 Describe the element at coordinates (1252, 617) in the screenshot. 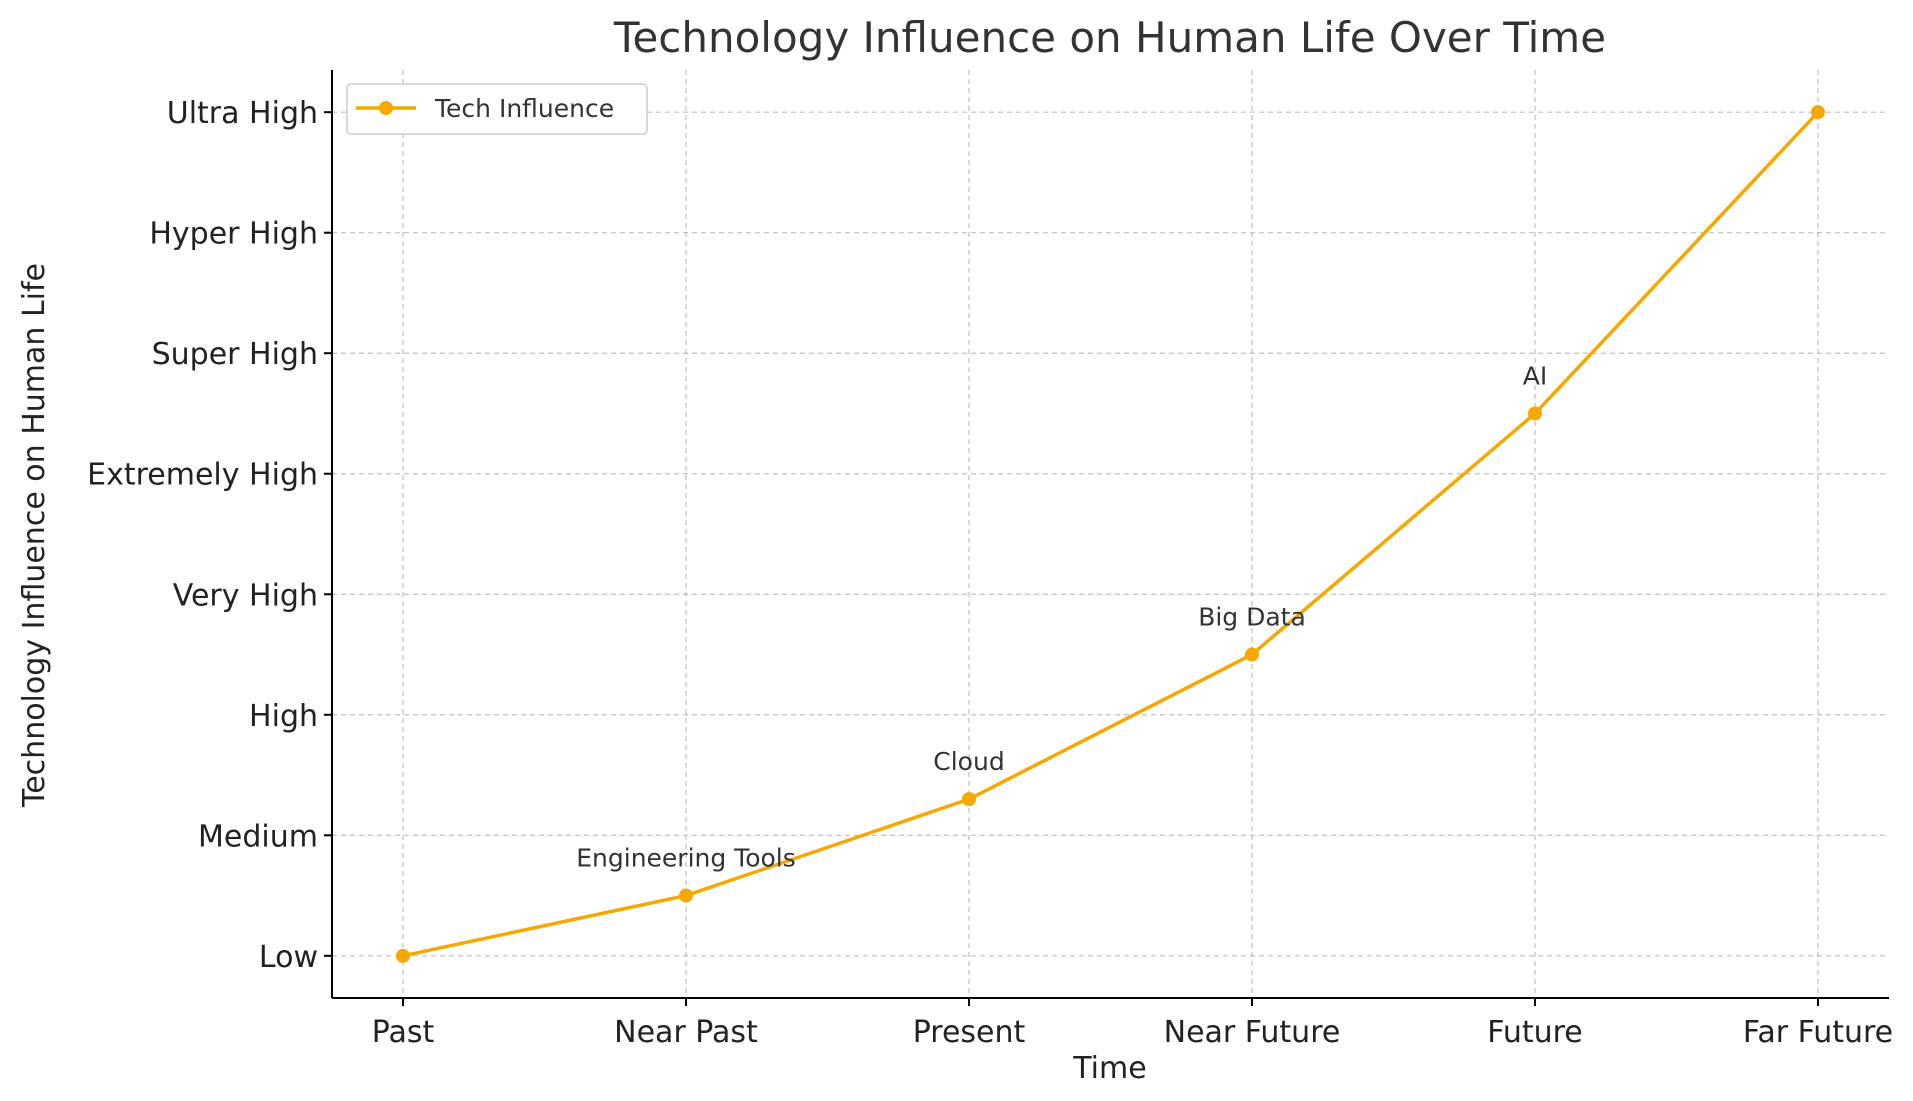

I see `annotation-big-data: Big Data` at that location.